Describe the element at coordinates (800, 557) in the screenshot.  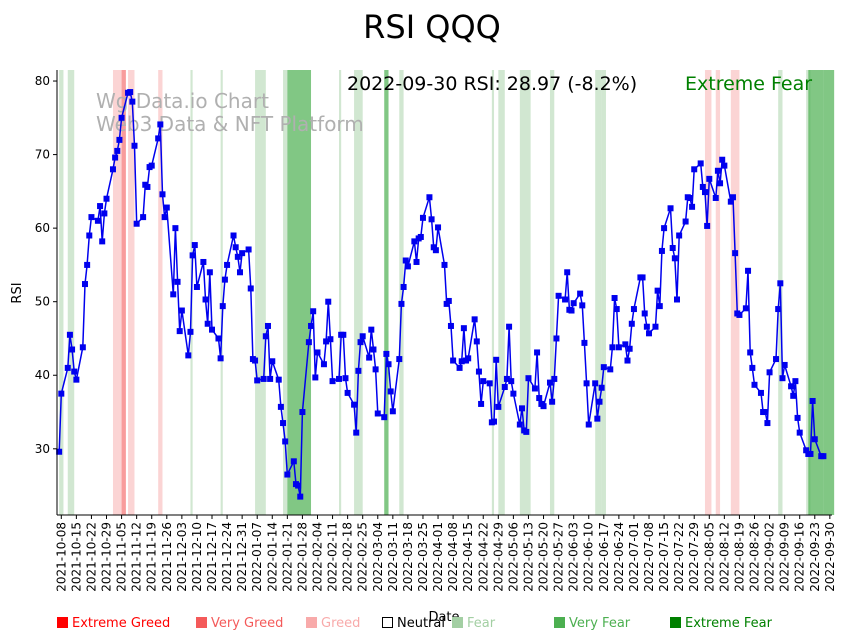
I see `x-tick-label: 2022-09-16` at that location.